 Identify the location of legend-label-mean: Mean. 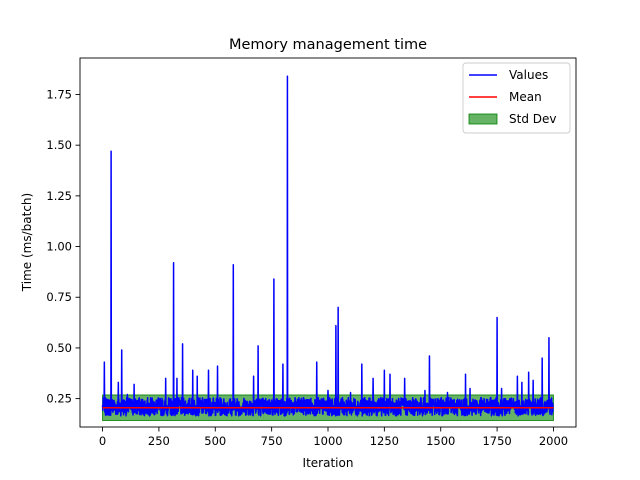
(525, 97).